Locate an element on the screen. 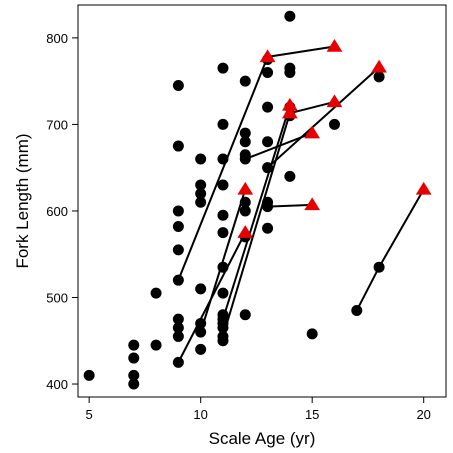 This screenshot has height=453, width=453. x-axis-title: Scale Age (yr) is located at coordinates (262, 438).